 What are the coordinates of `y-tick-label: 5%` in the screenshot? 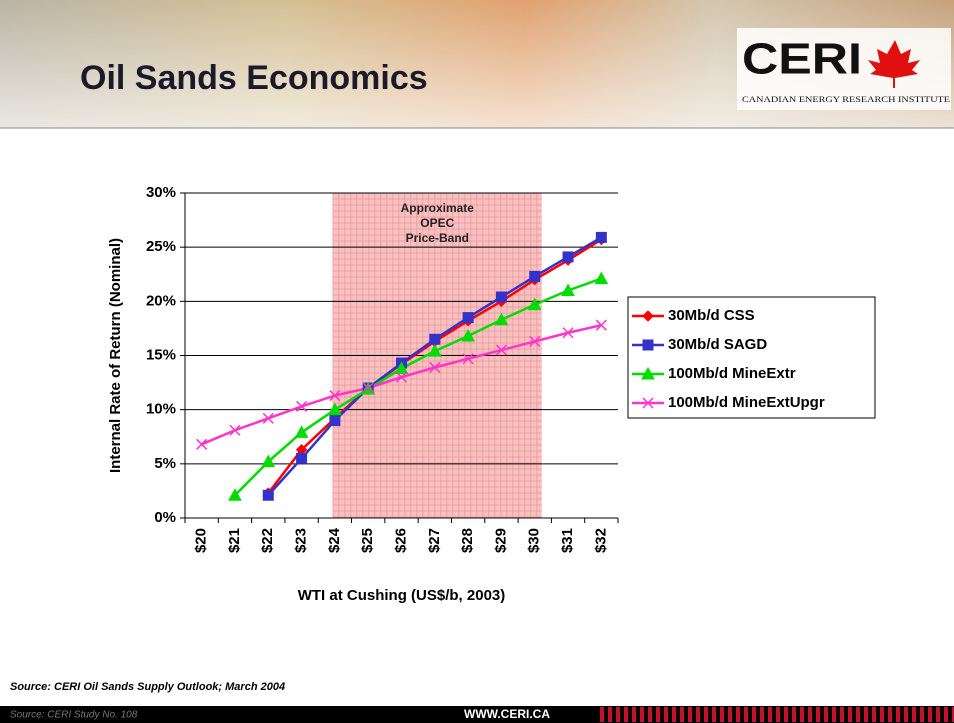 It's located at (165, 463).